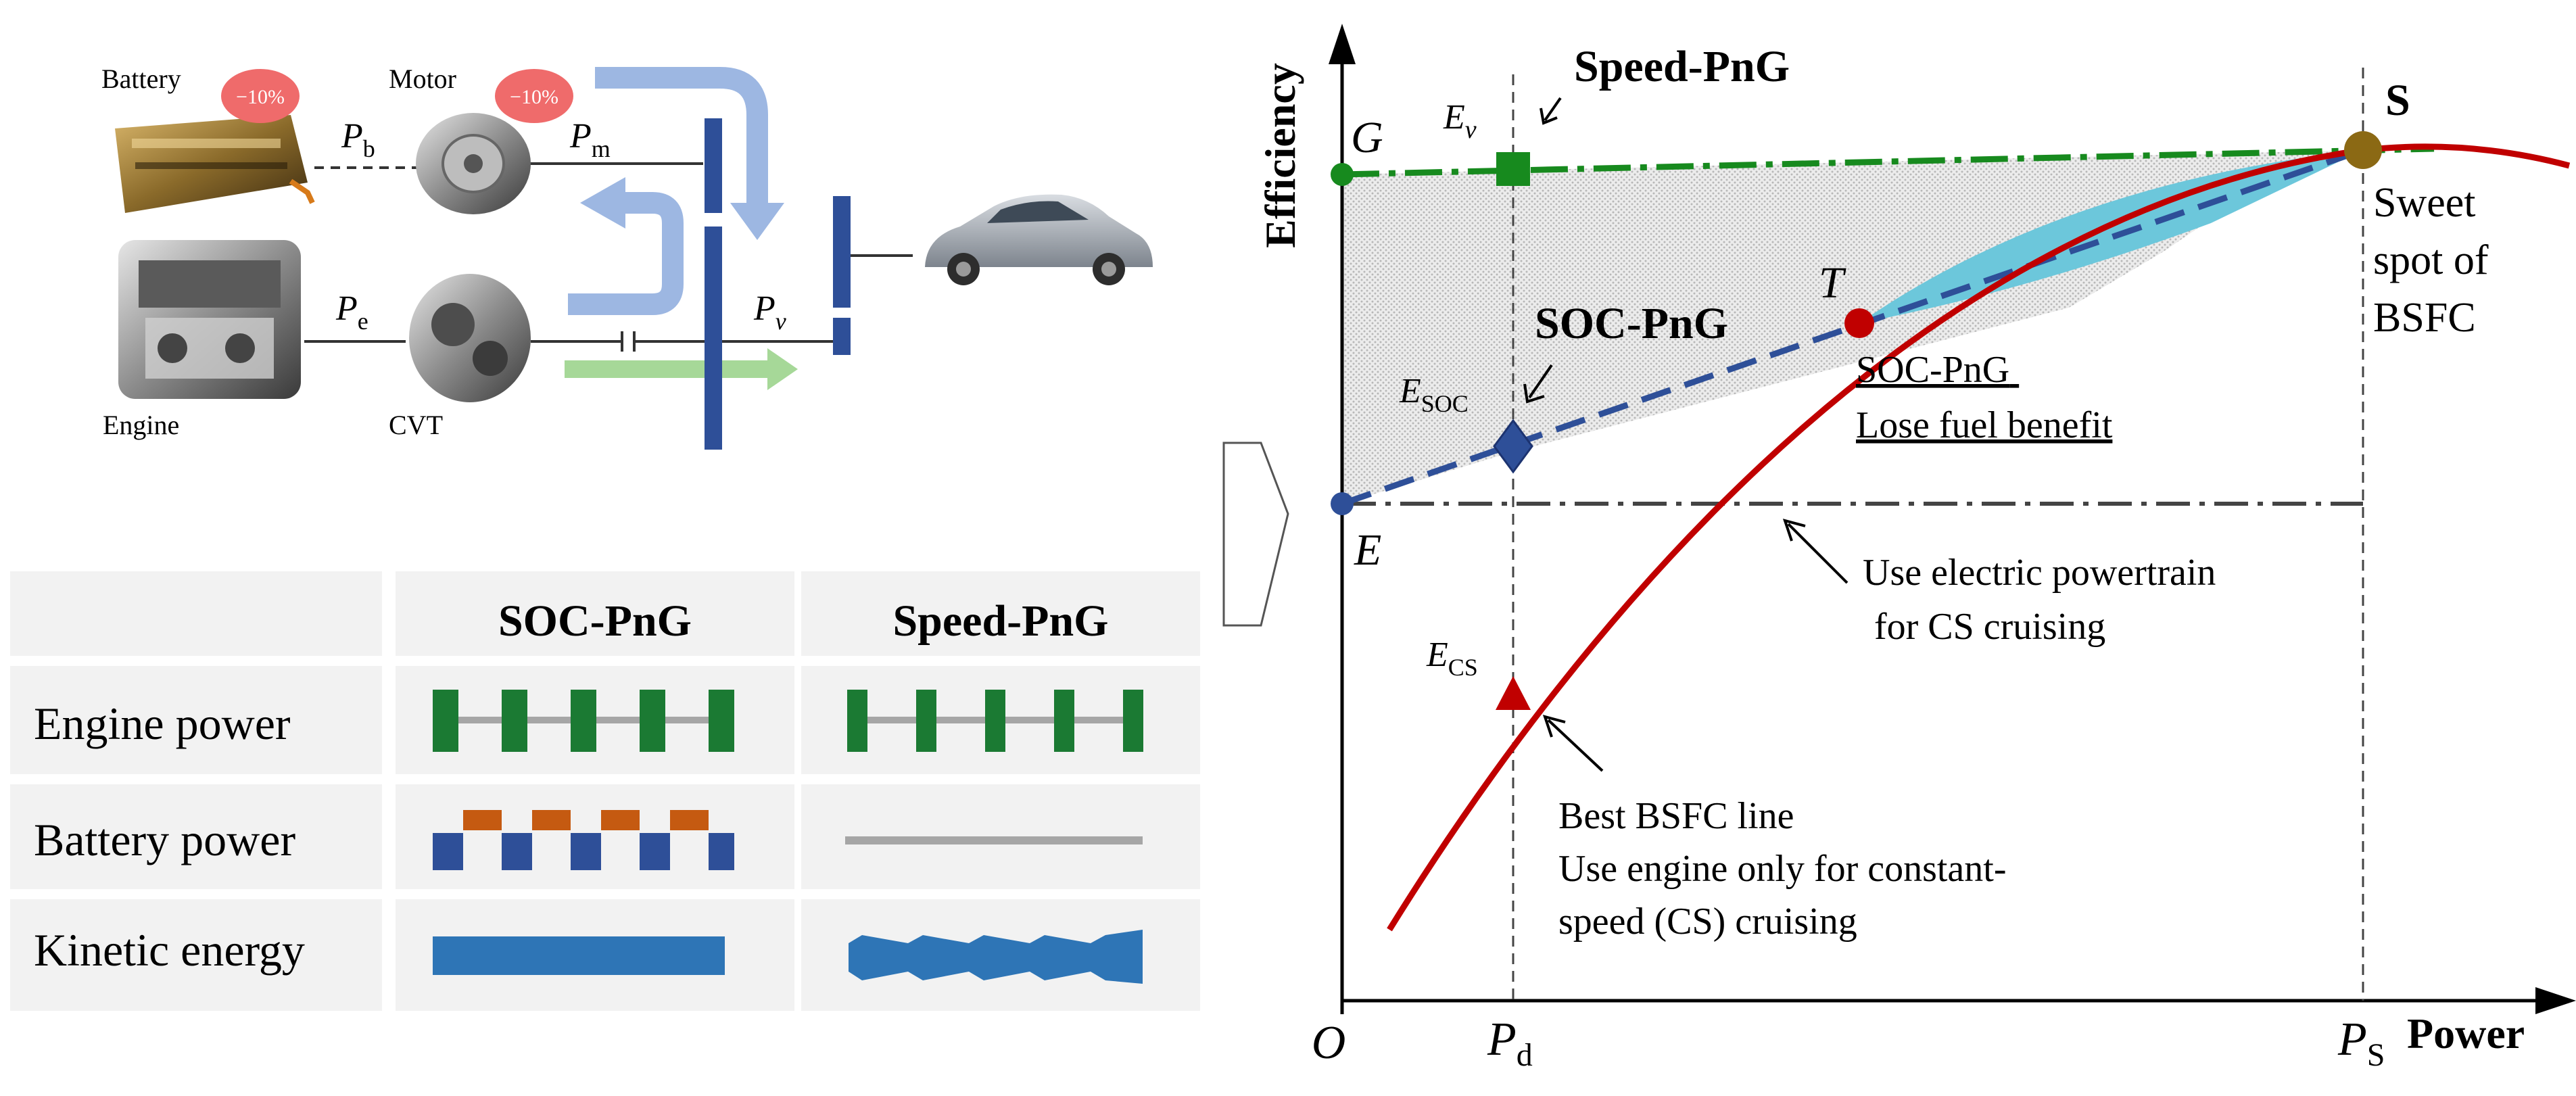 This screenshot has height=1096, width=2576. I want to click on soc-kinetic-energy-bar, so click(579, 955).